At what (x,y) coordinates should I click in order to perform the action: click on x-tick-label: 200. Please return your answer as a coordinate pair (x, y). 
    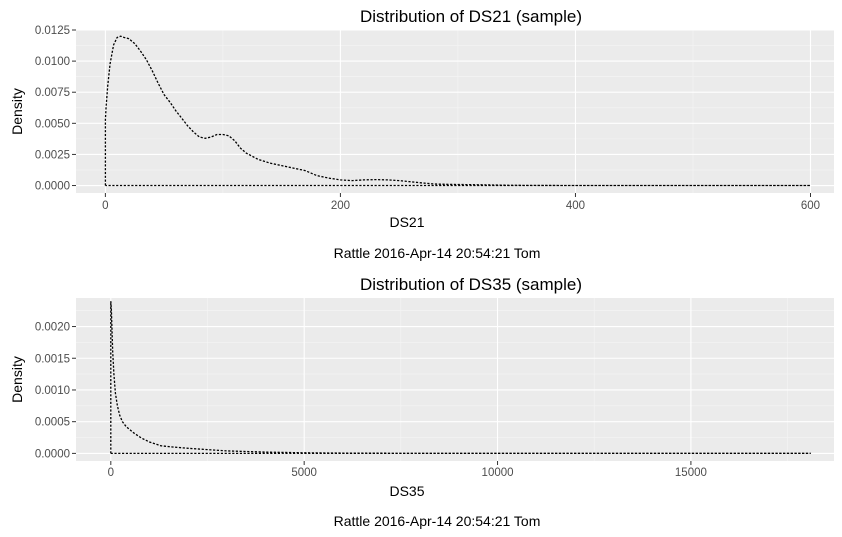
    Looking at the image, I should click on (340, 206).